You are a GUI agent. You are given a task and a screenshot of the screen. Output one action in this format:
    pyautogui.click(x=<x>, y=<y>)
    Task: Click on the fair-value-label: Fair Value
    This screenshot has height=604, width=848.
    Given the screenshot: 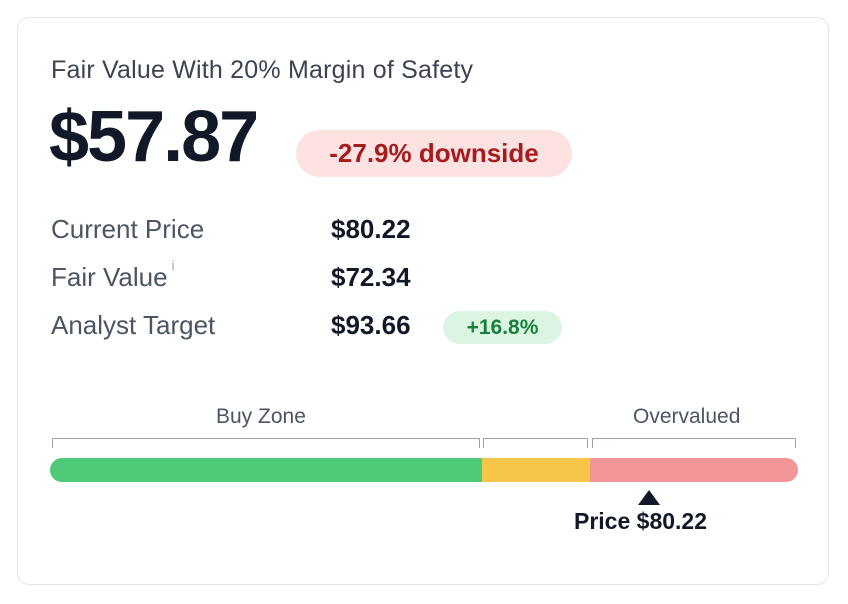 What is the action you would take?
    pyautogui.click(x=109, y=277)
    